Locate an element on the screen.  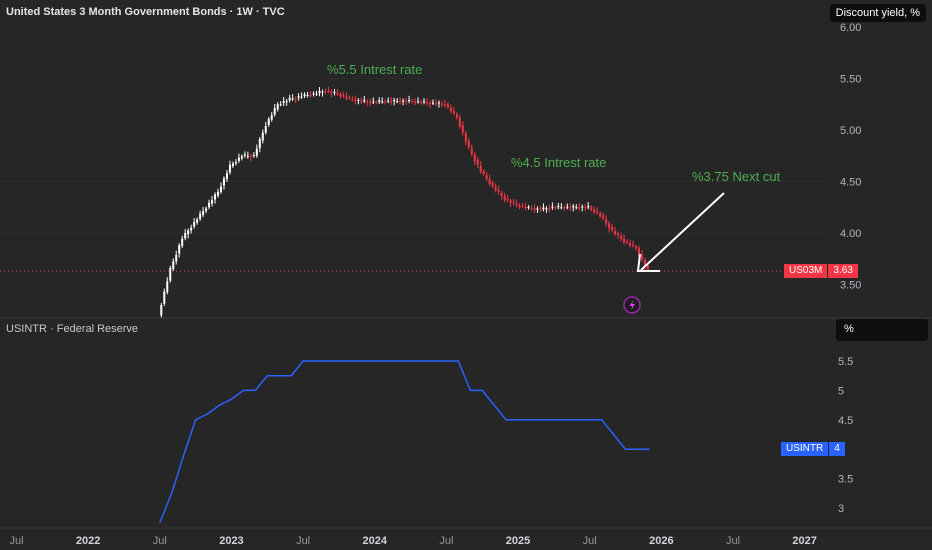
bottom-y-tick-label: 5.5 is located at coordinates (845, 362).